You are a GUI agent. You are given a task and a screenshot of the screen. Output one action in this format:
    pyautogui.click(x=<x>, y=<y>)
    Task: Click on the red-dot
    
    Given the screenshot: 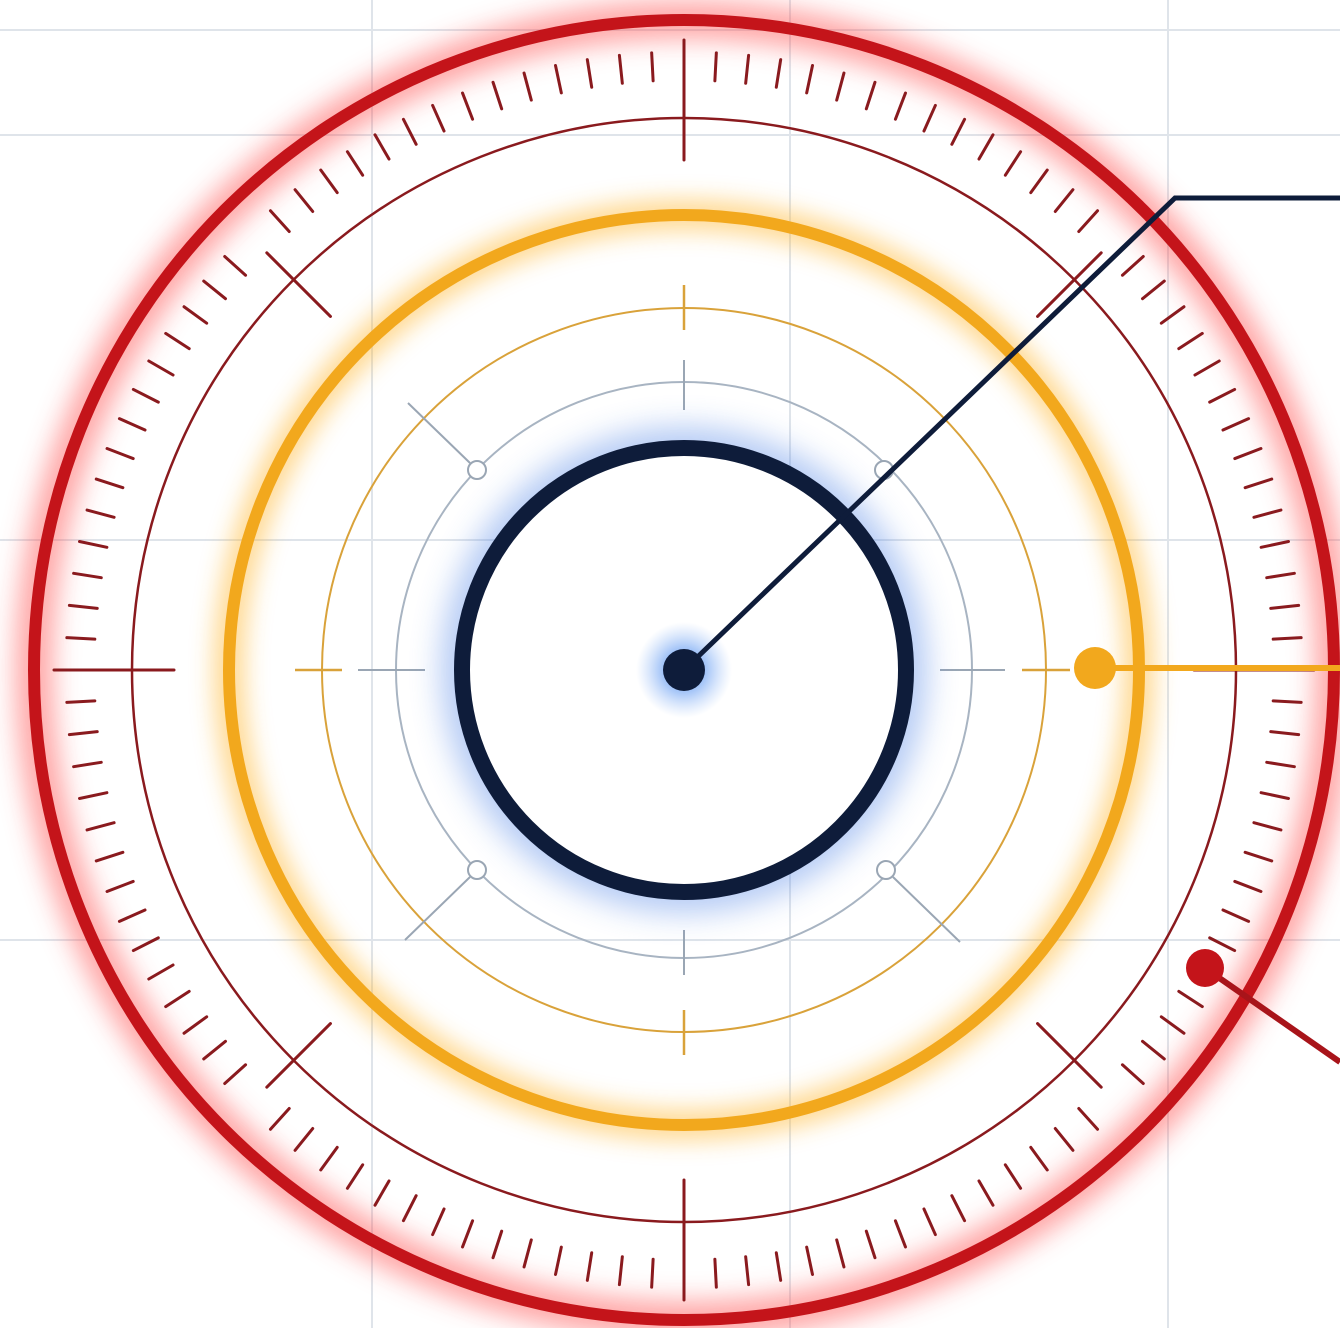 What is the action you would take?
    pyautogui.click(x=1205, y=968)
    